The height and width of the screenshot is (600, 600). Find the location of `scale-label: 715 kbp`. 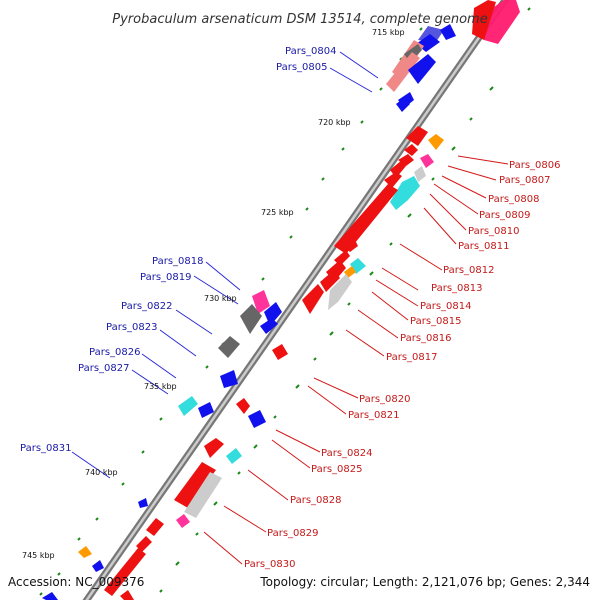

scale-label: 715 kbp is located at coordinates (388, 32).